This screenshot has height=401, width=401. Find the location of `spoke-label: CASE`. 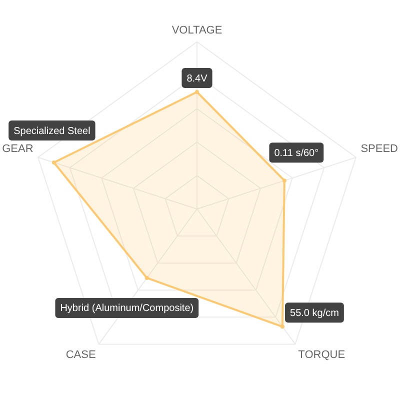

spoke-label: CASE is located at coordinates (81, 354).